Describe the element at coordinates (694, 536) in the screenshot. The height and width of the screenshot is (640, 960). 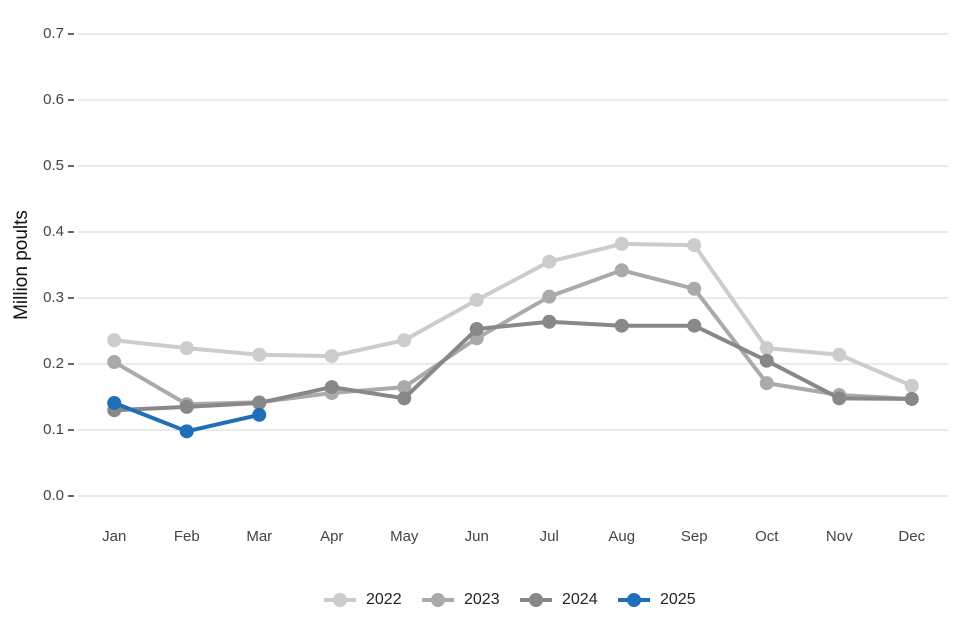
I see `x-tick-label: Sep` at that location.